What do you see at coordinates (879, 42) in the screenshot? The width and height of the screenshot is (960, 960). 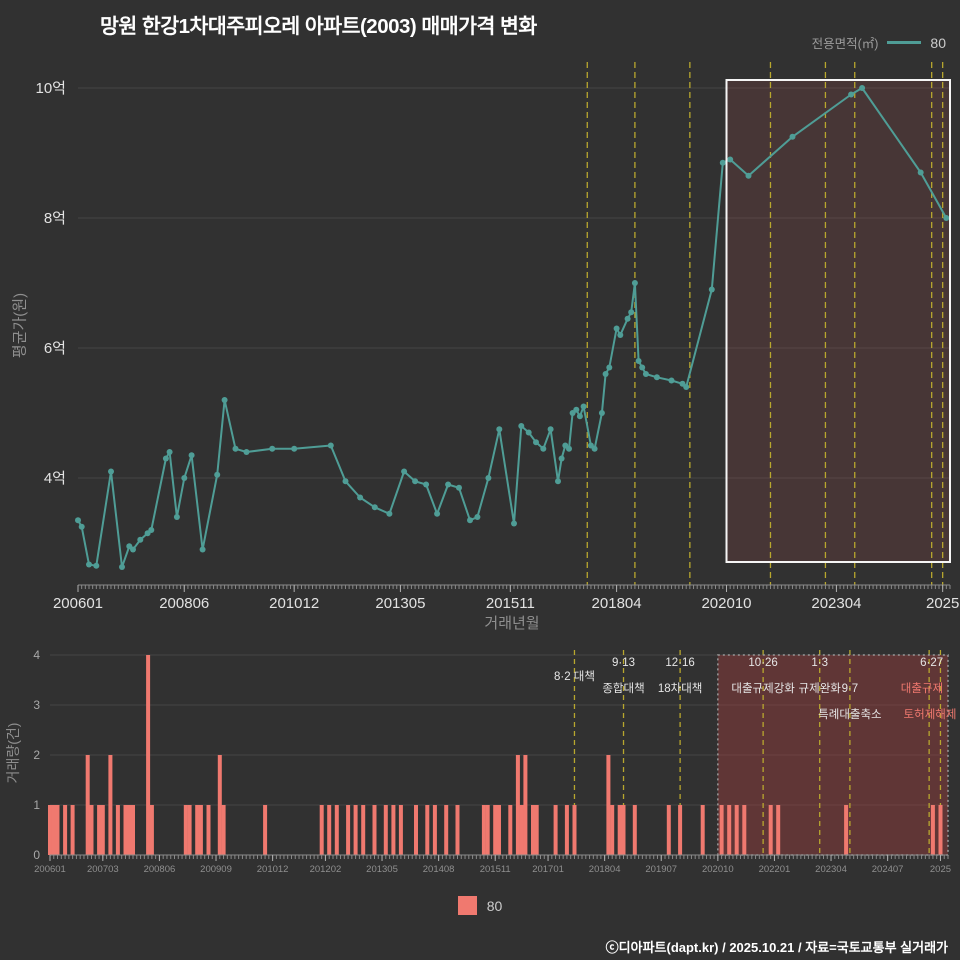 I see `legend-top: 전용면적(㎡) 80` at bounding box center [879, 42].